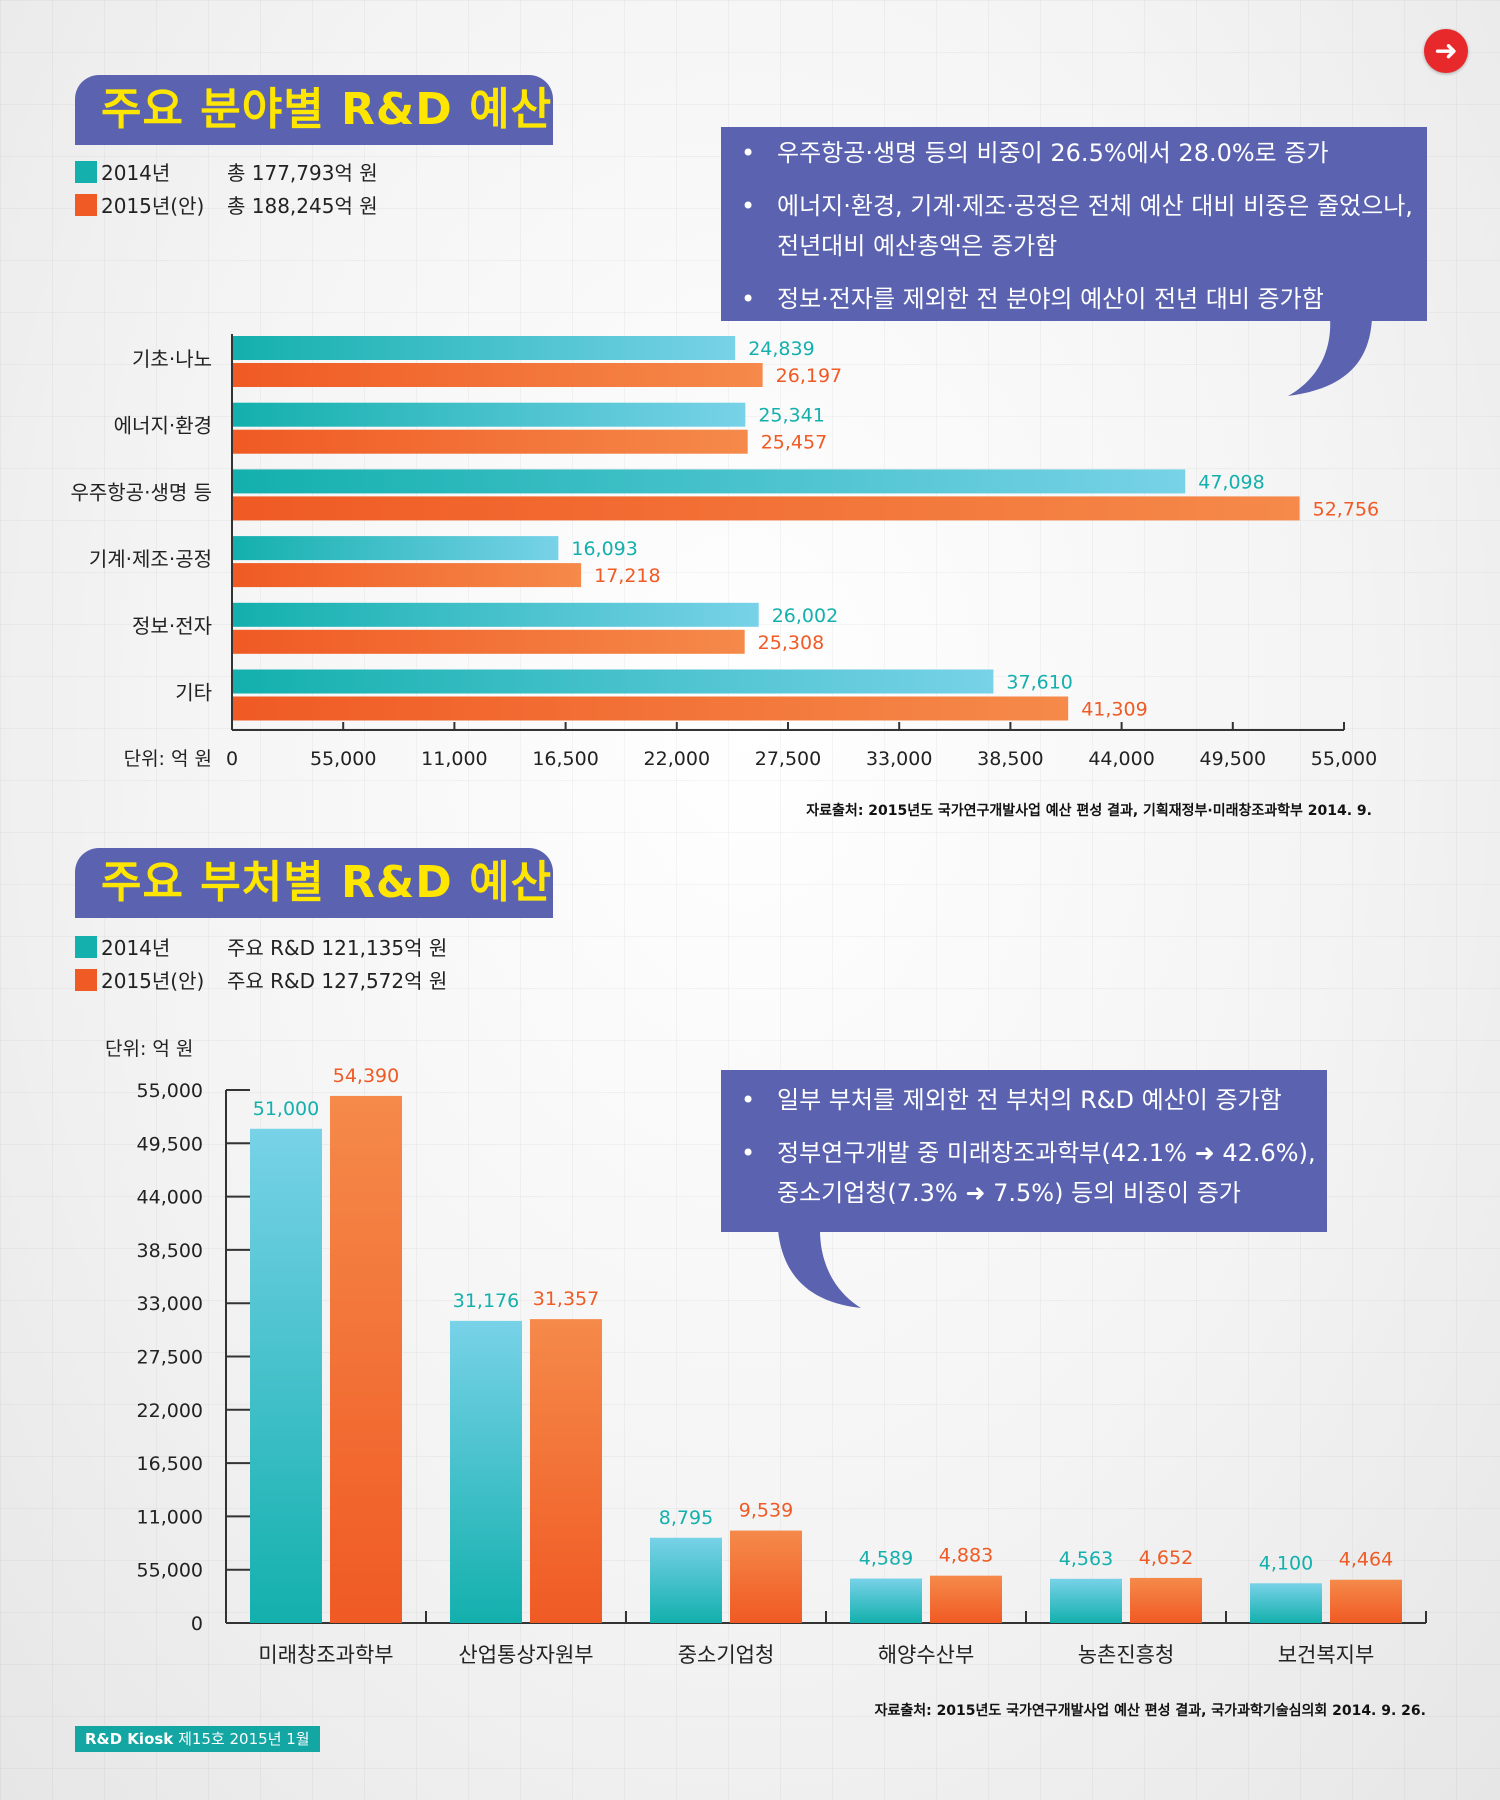  I want to click on legend-item-2015: 2015년(안) 총 188,245억 원, so click(226, 204).